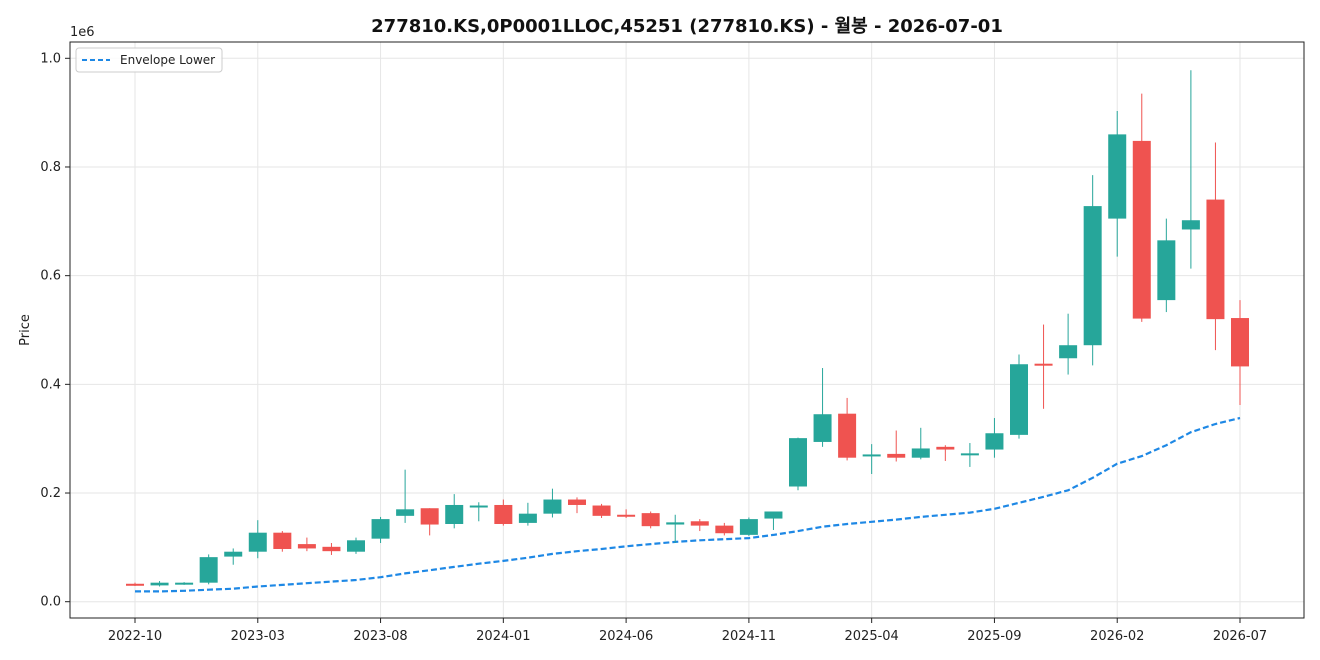  What do you see at coordinates (872, 636) in the screenshot?
I see `x-tick-label: 2025-04` at bounding box center [872, 636].